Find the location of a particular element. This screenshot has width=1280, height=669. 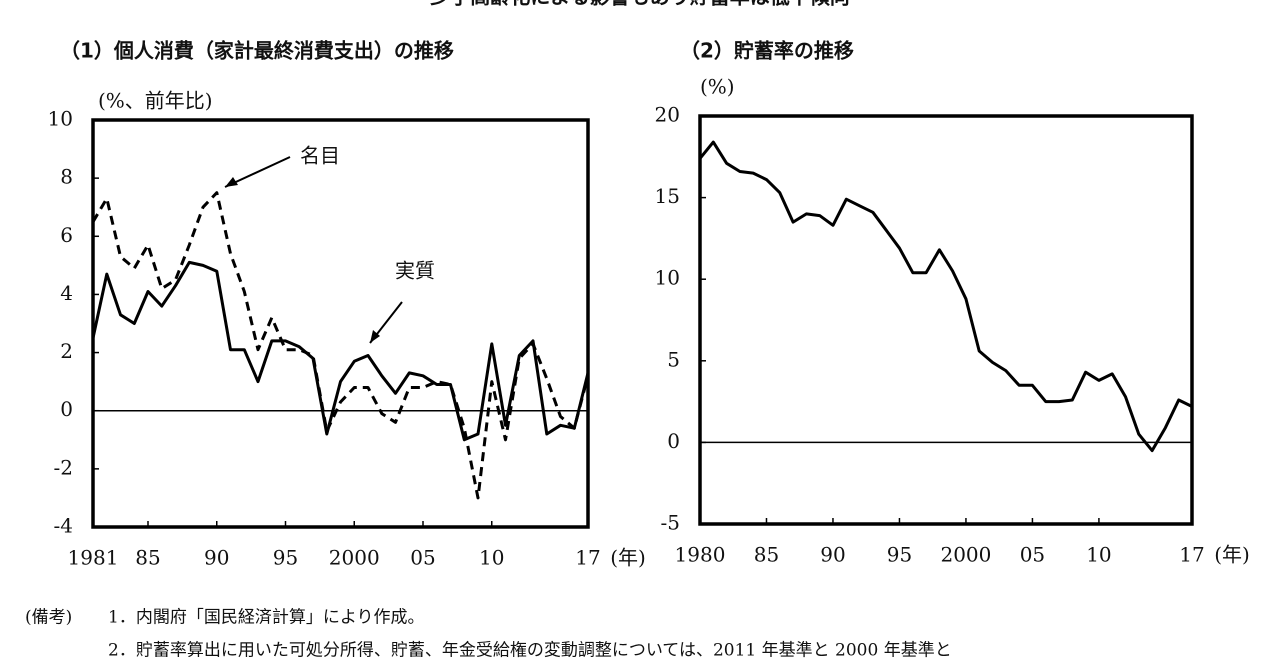

chart-title: （1）個人消費（家計最終消費支出）の推移 is located at coordinates (257, 51).